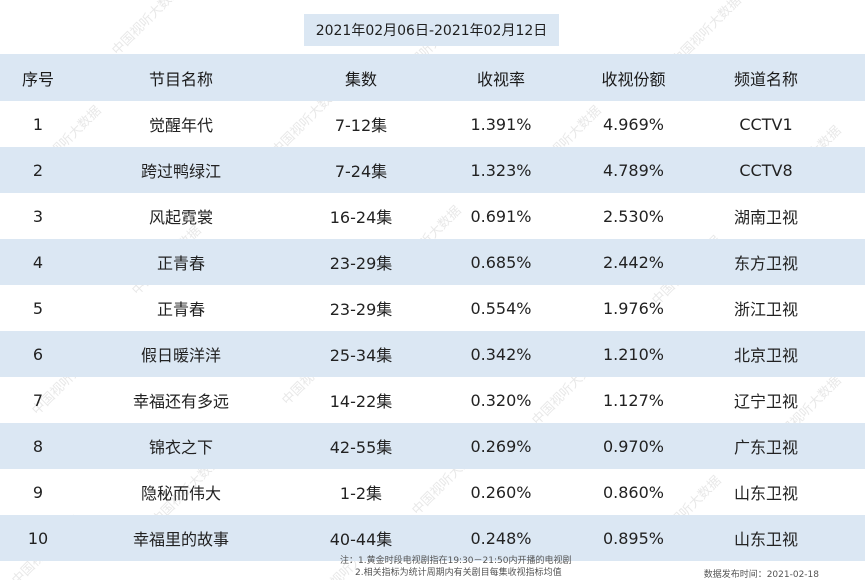  I want to click on release-date: 数据发布时间：2021-02-18, so click(761, 575).